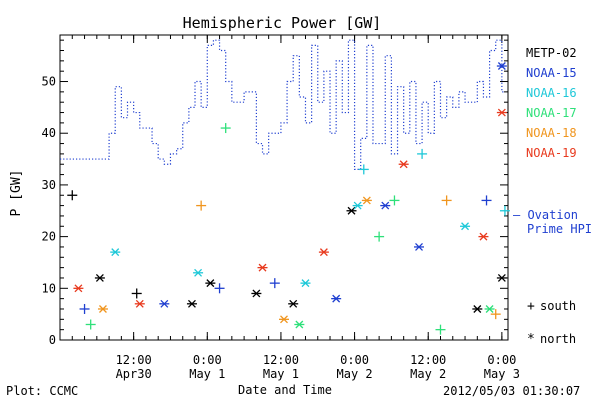 This screenshot has height=400, width=600. What do you see at coordinates (558, 306) in the screenshot?
I see `legend-south-label: south` at bounding box center [558, 306].